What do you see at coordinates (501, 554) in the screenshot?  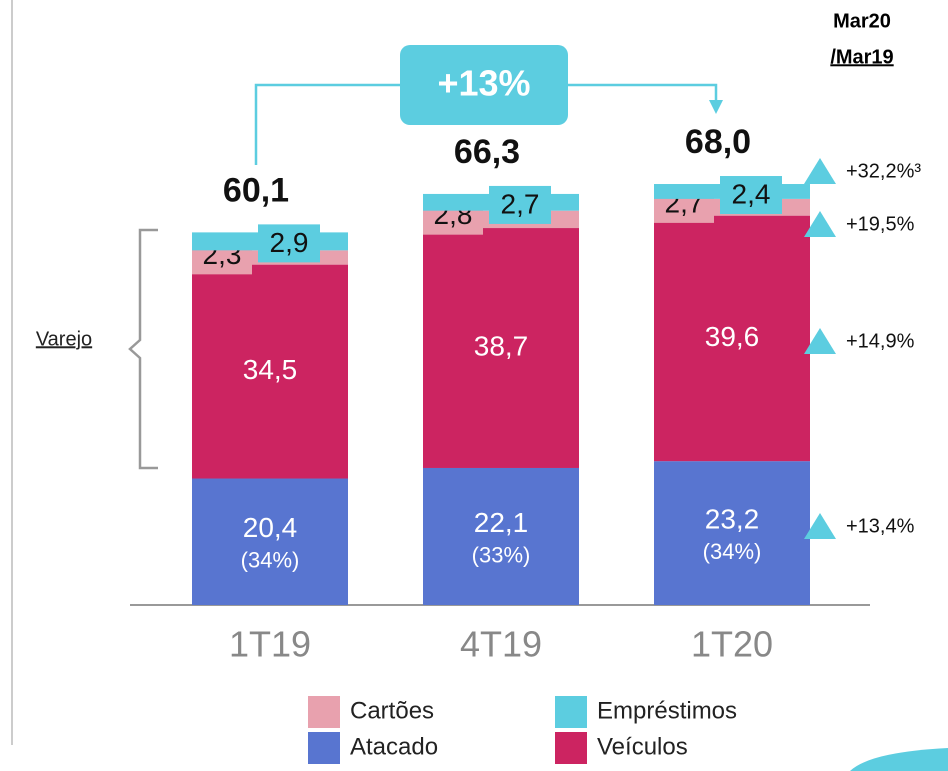 I see `share-label: (33%)` at bounding box center [501, 554].